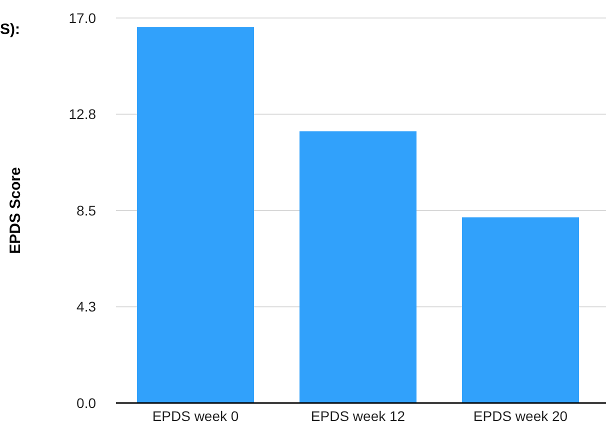 Image resolution: width=606 pixels, height=430 pixels. Describe the element at coordinates (520, 416) in the screenshot. I see `x-tick-label: EPDS week 20` at that location.